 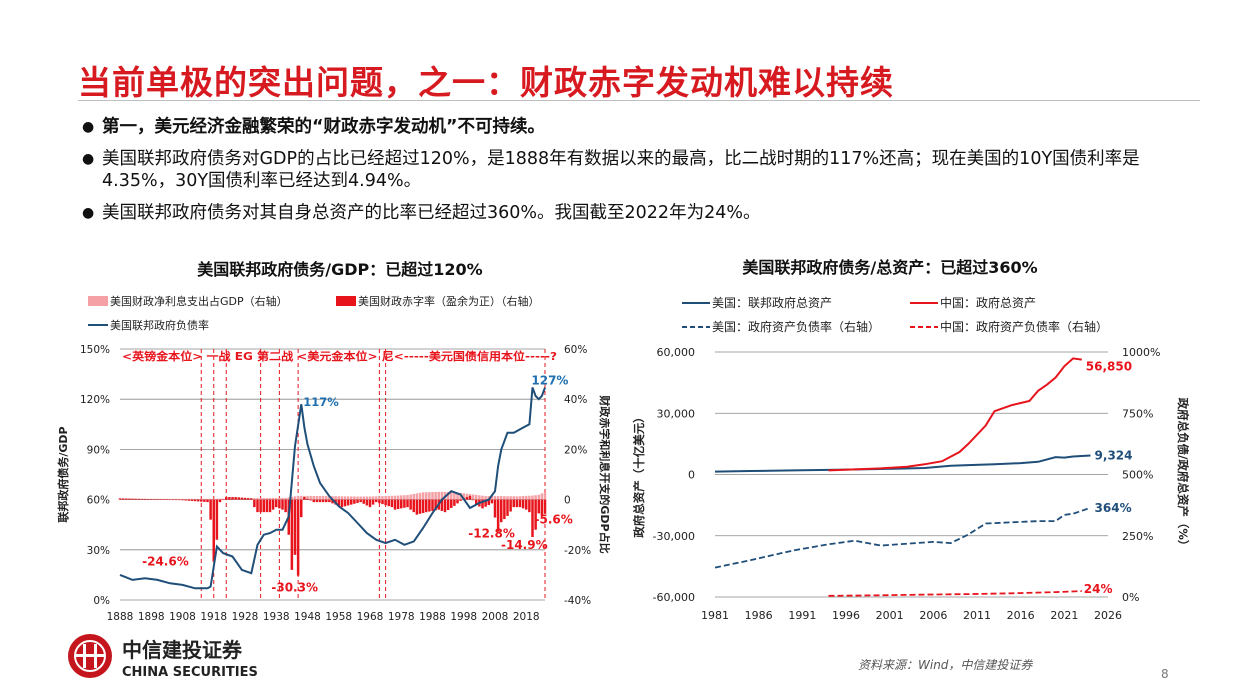 What do you see at coordinates (955, 414) in the screenshot?
I see `cn-total-assets-line` at bounding box center [955, 414].